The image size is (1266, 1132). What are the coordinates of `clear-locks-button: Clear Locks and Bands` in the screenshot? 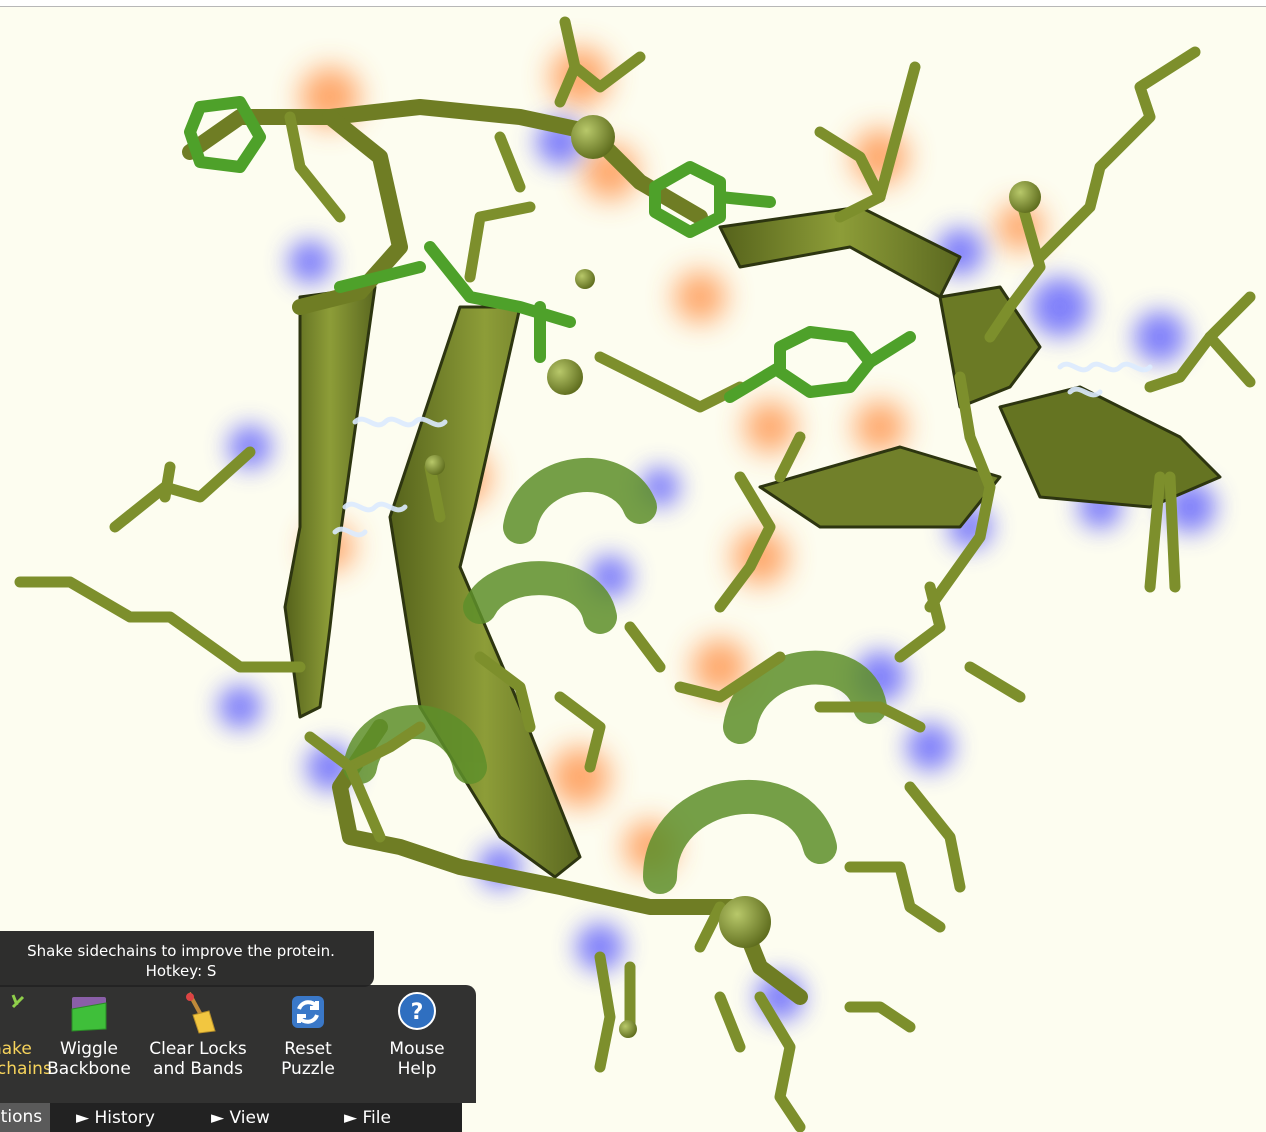 It's located at (198, 1035).